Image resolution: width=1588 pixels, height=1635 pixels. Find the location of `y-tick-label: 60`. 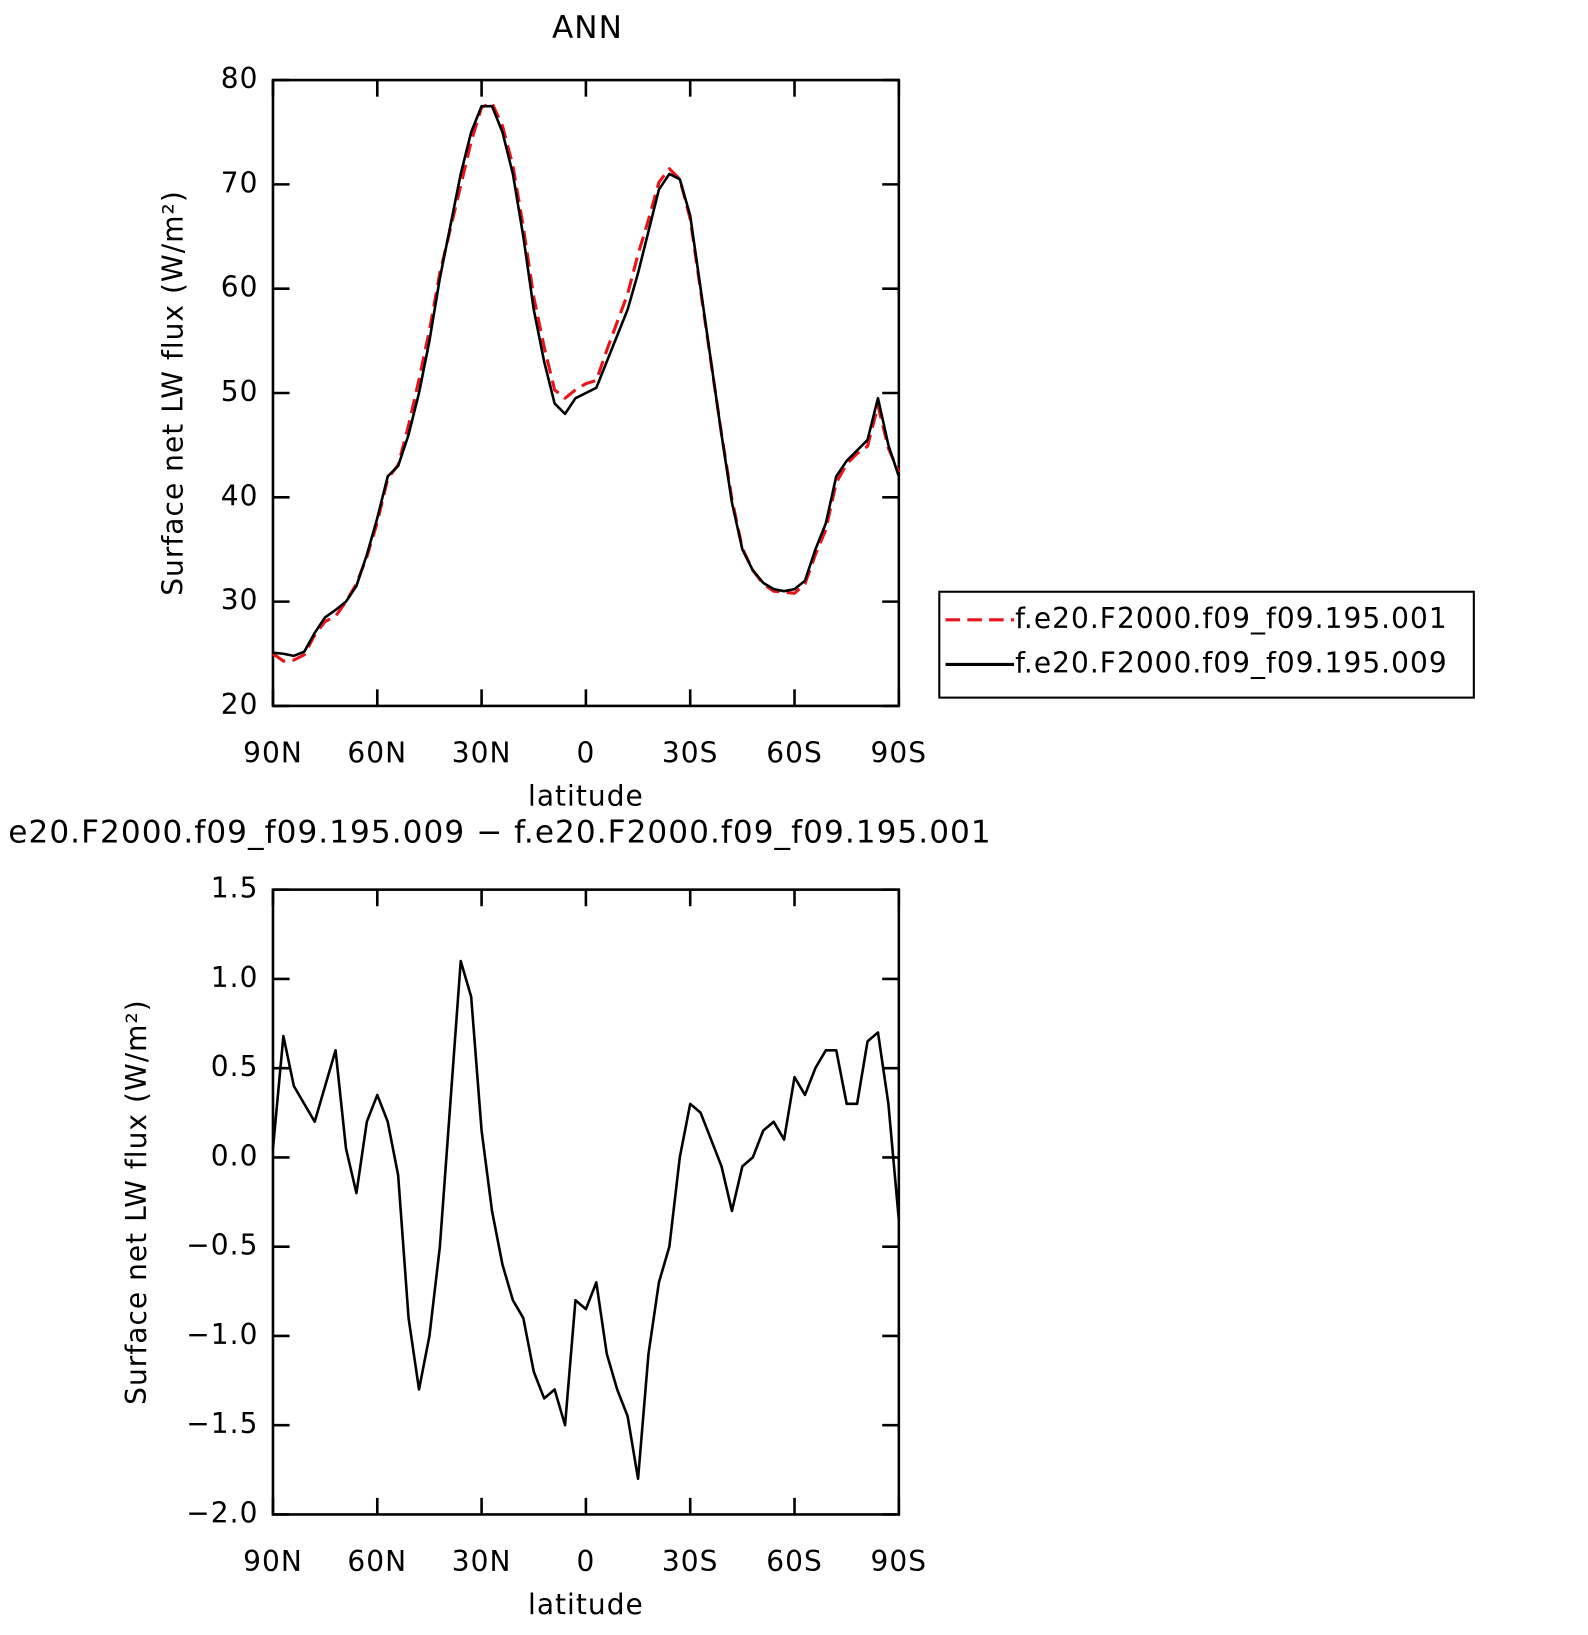

y-tick-label: 60 is located at coordinates (240, 287).